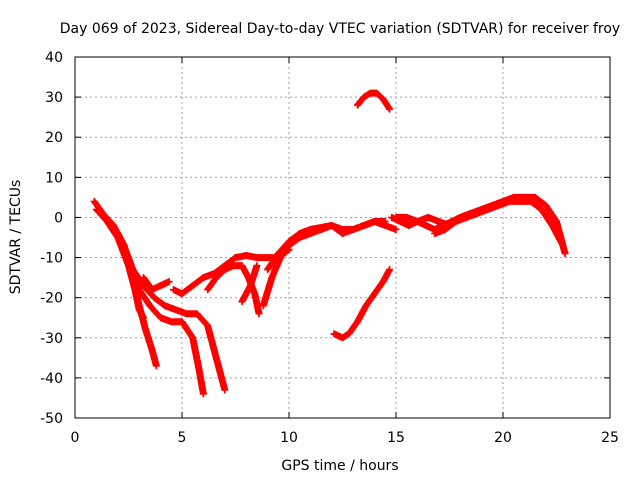 The image size is (640, 480). Describe the element at coordinates (58, 218) in the screenshot. I see `y-tick-label: 0` at that location.